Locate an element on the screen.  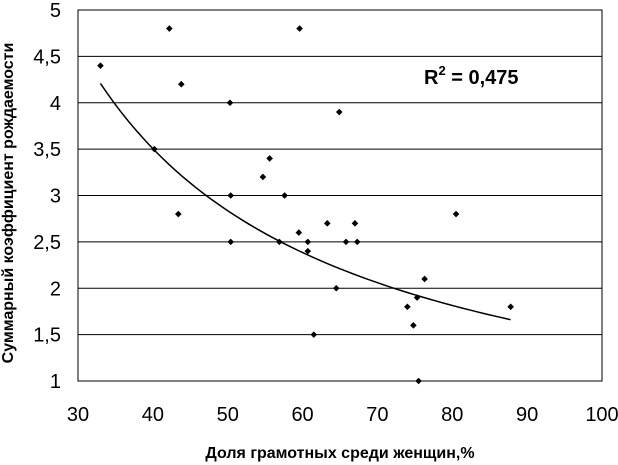
r-squared-annotation: R2 = 0,475 is located at coordinates (471, 76).